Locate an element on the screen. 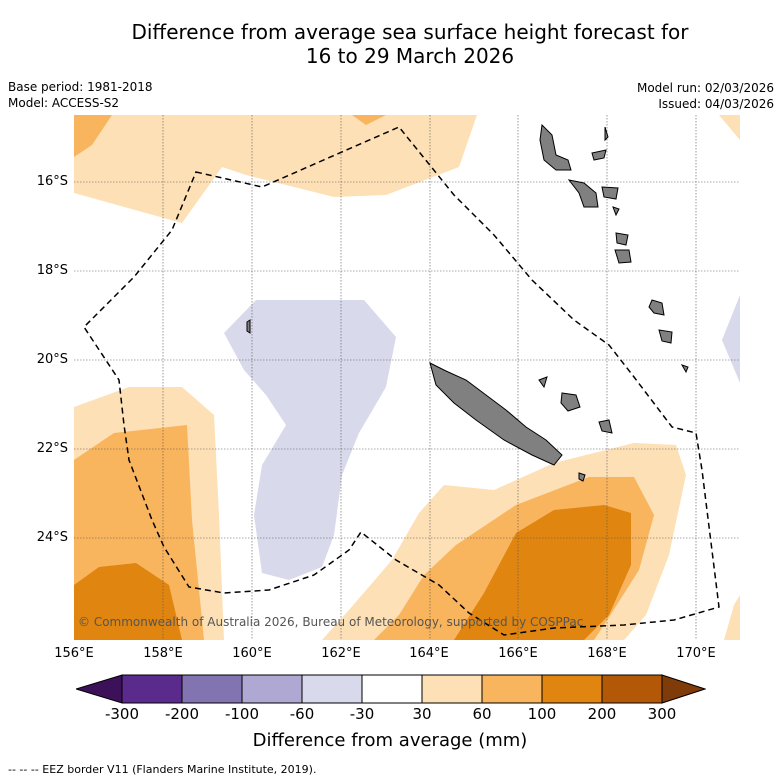 The image size is (781, 781). lon-label-160e: 160°E is located at coordinates (252, 653).